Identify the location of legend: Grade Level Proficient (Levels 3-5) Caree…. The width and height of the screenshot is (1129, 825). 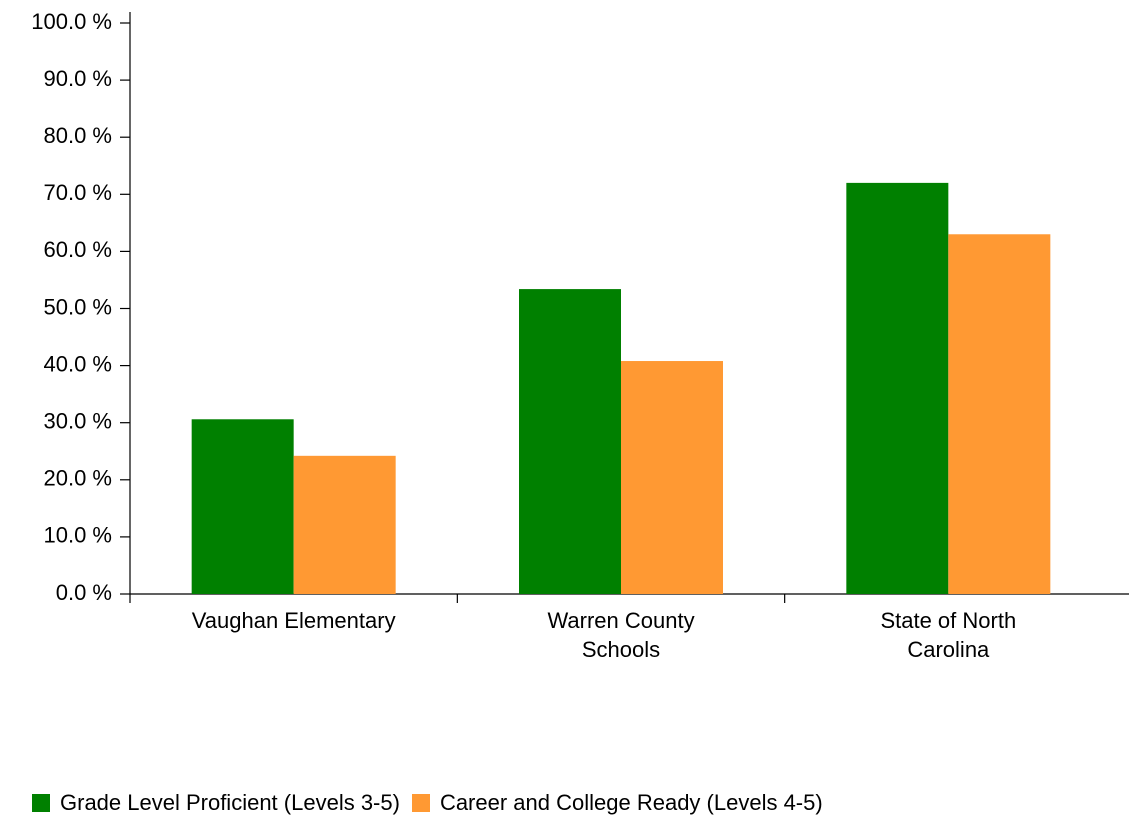
(433, 803).